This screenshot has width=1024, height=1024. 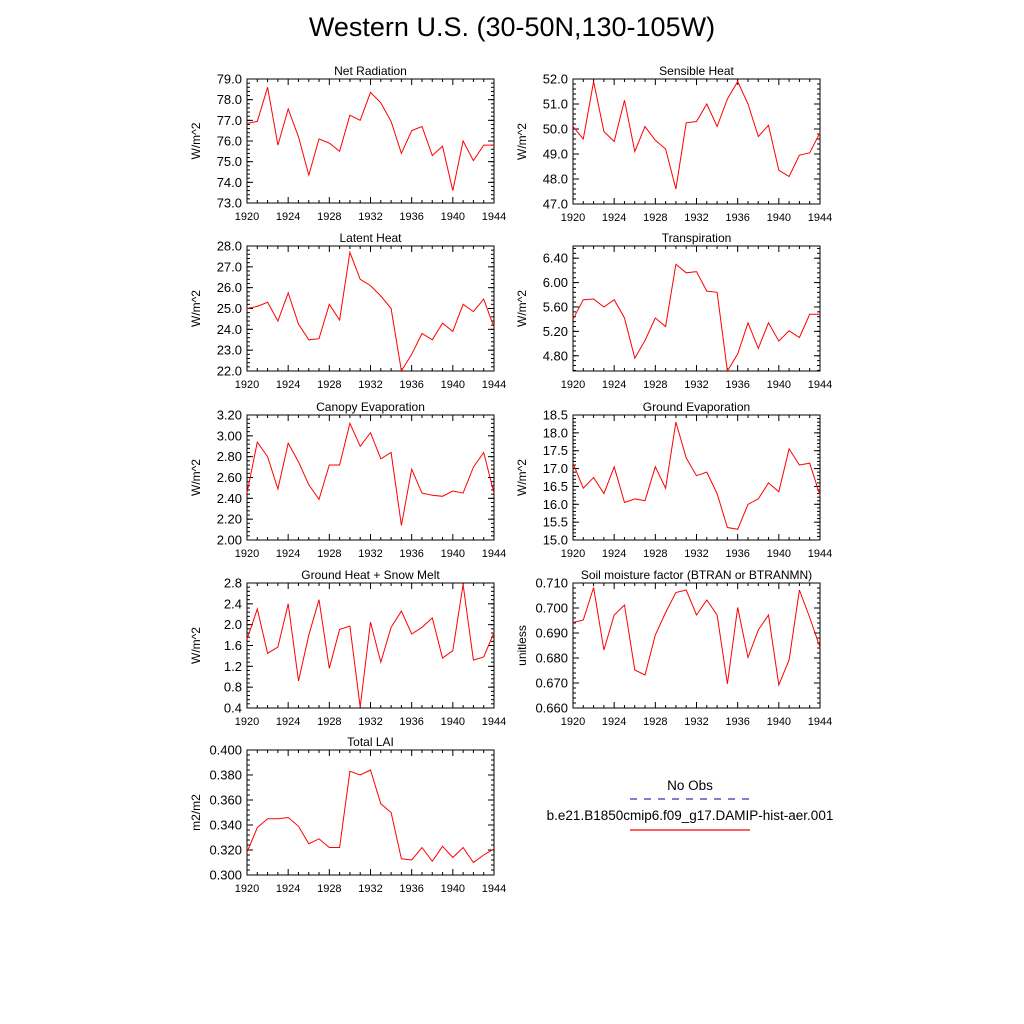 I want to click on y-tick-label: 0.380, so click(x=225, y=775).